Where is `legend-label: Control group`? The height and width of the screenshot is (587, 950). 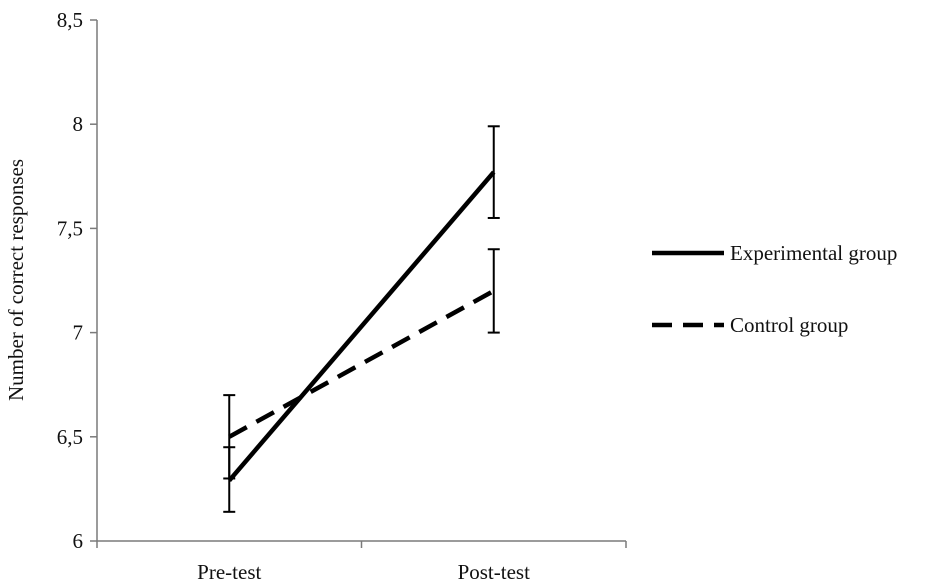 legend-label: Control group is located at coordinates (789, 325).